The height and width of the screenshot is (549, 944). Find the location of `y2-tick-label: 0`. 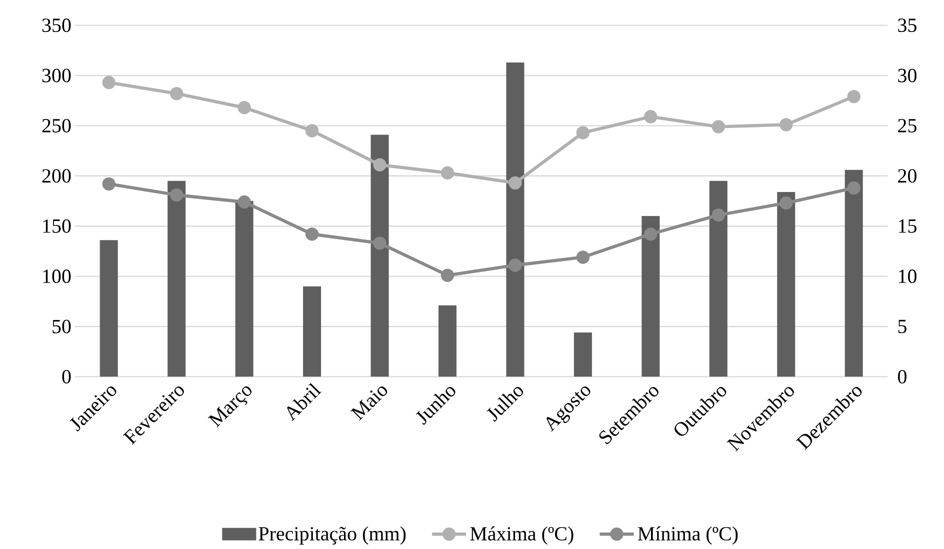

y2-tick-label: 0 is located at coordinates (902, 377).